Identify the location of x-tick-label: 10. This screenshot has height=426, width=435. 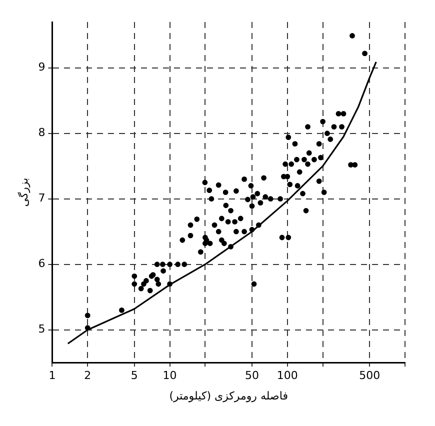
(169, 375).